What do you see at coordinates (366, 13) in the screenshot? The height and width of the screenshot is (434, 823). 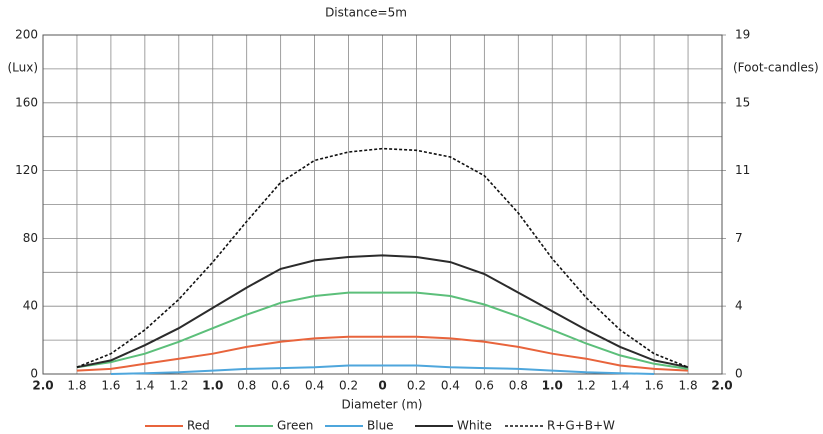 I see `chart-title: Distance=5m` at bounding box center [366, 13].